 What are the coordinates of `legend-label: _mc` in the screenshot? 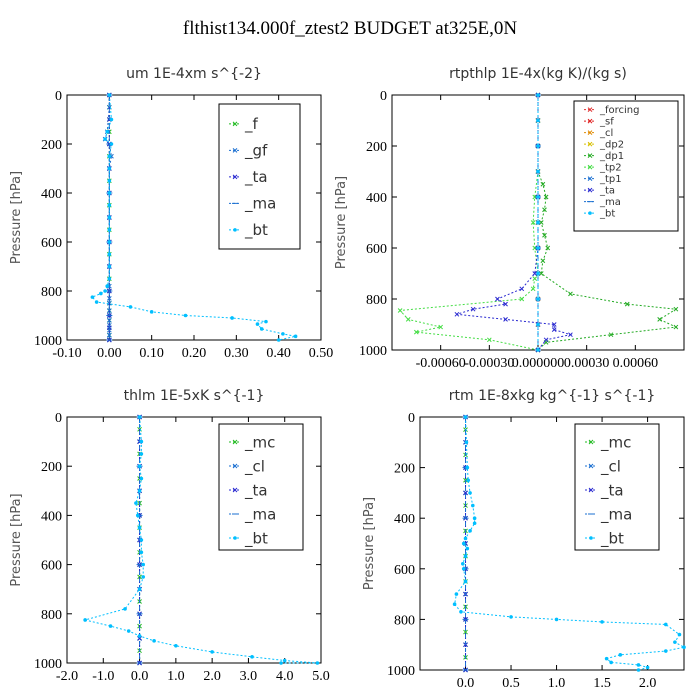 It's located at (259, 442).